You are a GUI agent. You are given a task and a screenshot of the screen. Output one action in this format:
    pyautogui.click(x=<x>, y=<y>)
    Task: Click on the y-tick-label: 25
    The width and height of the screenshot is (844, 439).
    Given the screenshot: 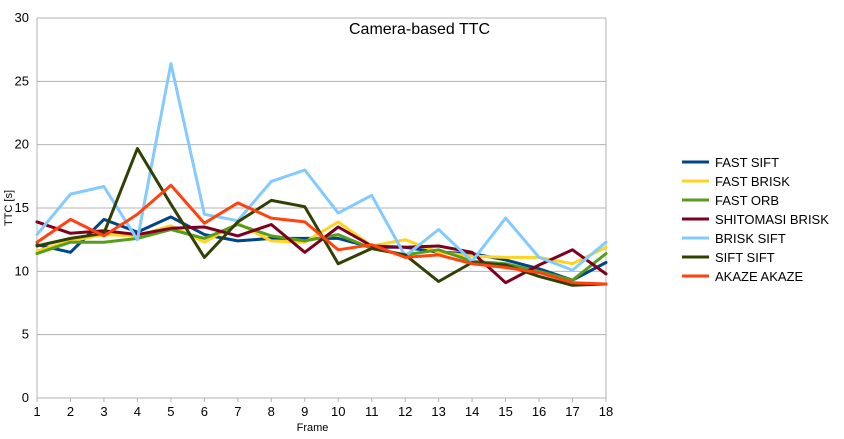 What is the action you would take?
    pyautogui.click(x=22, y=80)
    